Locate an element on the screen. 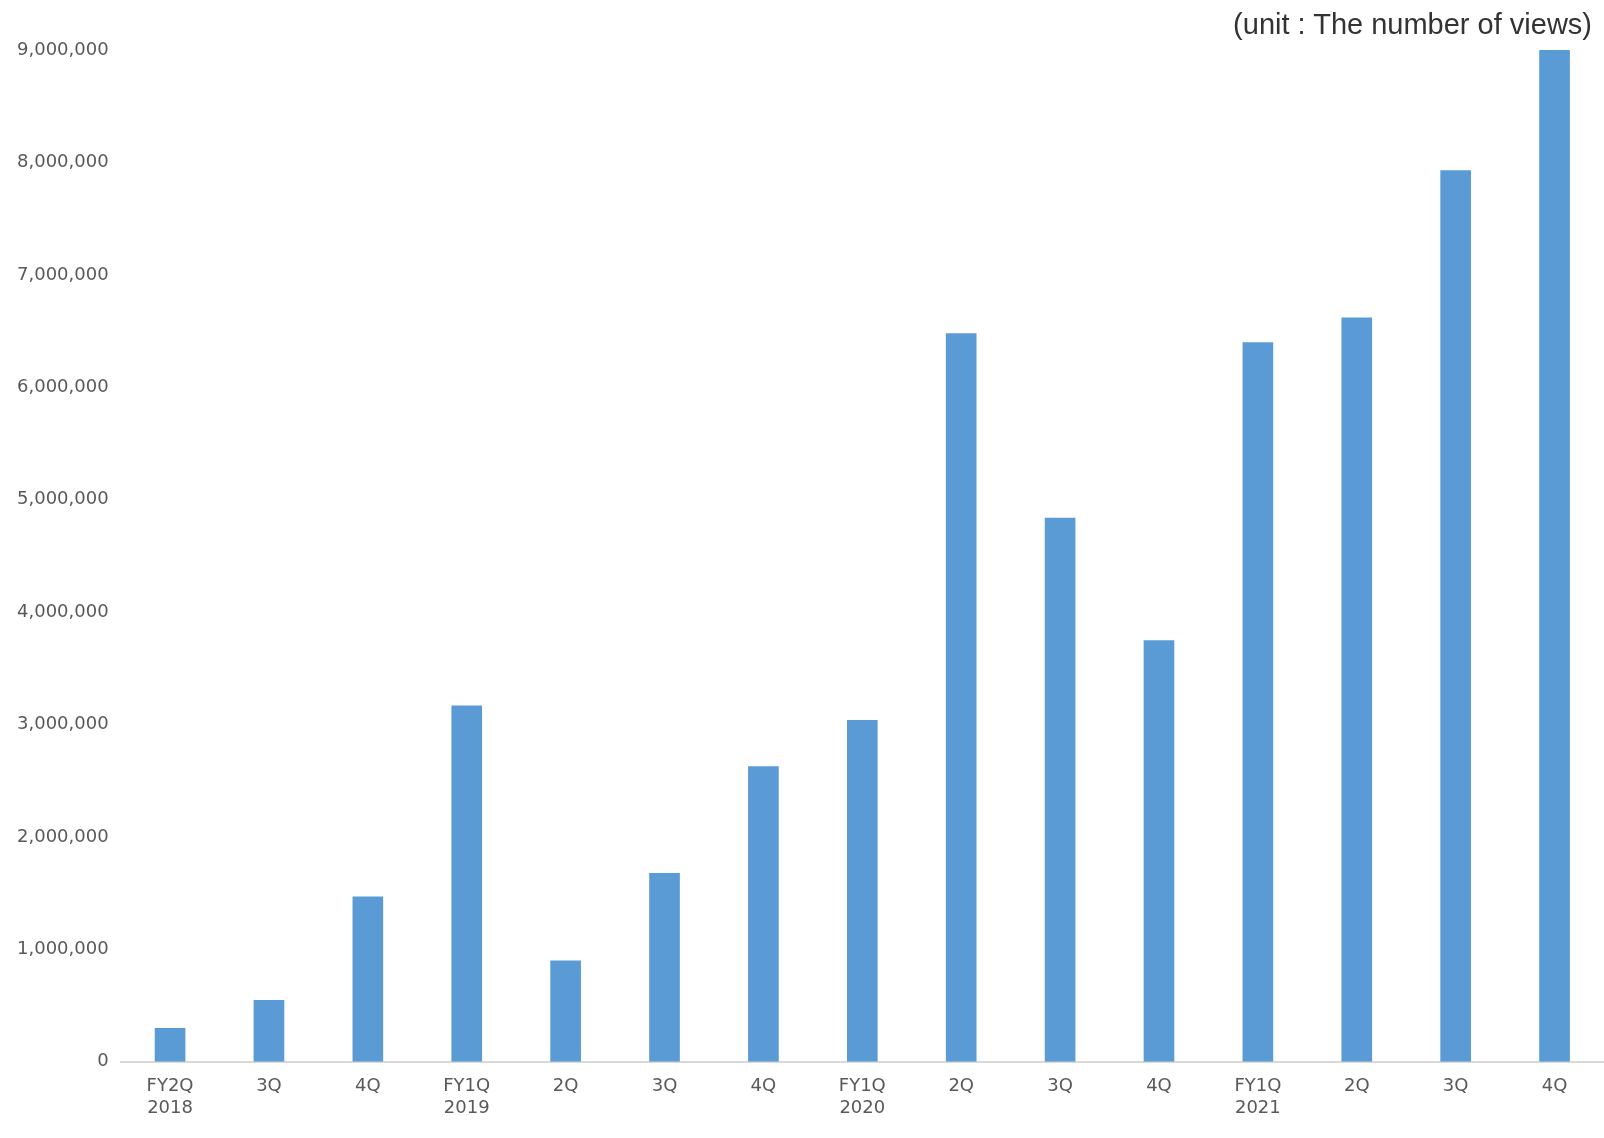 Image resolution: width=1604 pixels, height=1138 pixels. y-tick-label: 9,000,000 is located at coordinates (63, 48).